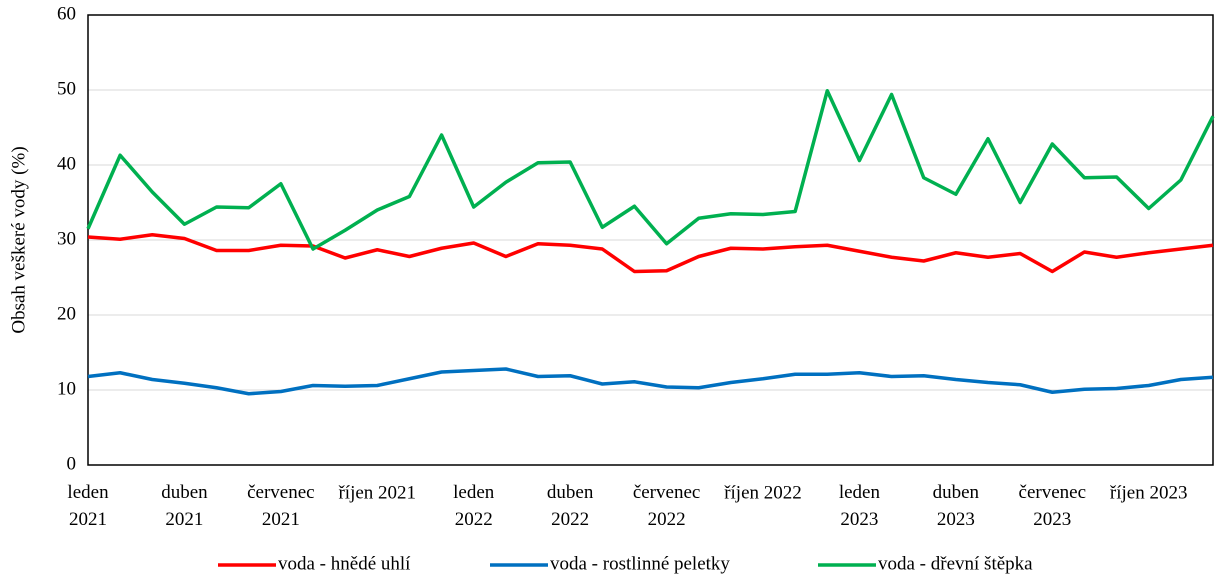 The width and height of the screenshot is (1216, 578). I want to click on y-tick-label: 0, so click(72, 463).